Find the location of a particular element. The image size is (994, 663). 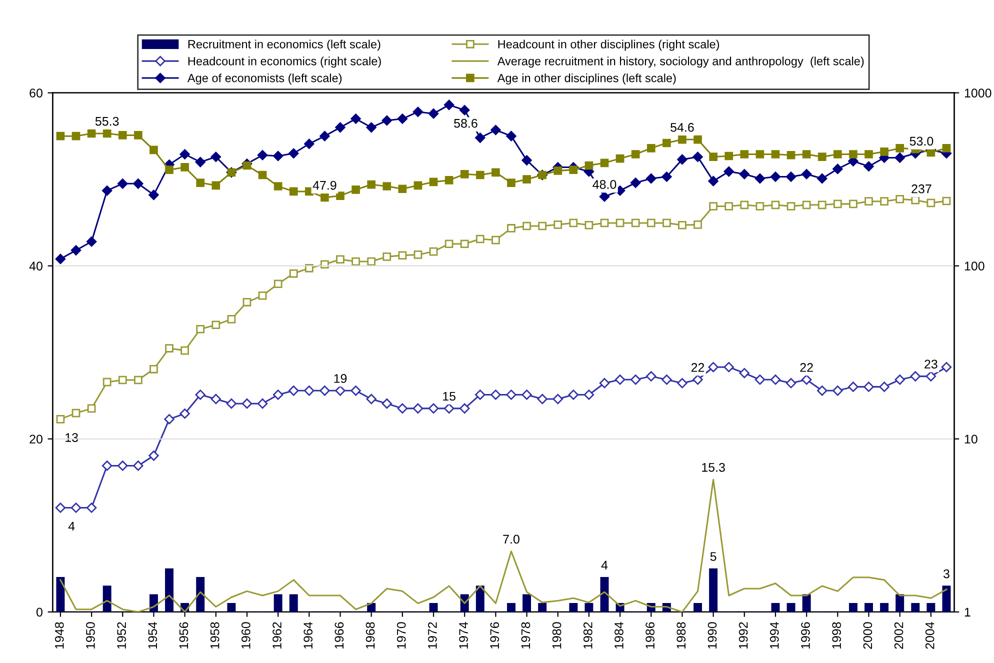

x-tick-label: 1996 is located at coordinates (805, 635).